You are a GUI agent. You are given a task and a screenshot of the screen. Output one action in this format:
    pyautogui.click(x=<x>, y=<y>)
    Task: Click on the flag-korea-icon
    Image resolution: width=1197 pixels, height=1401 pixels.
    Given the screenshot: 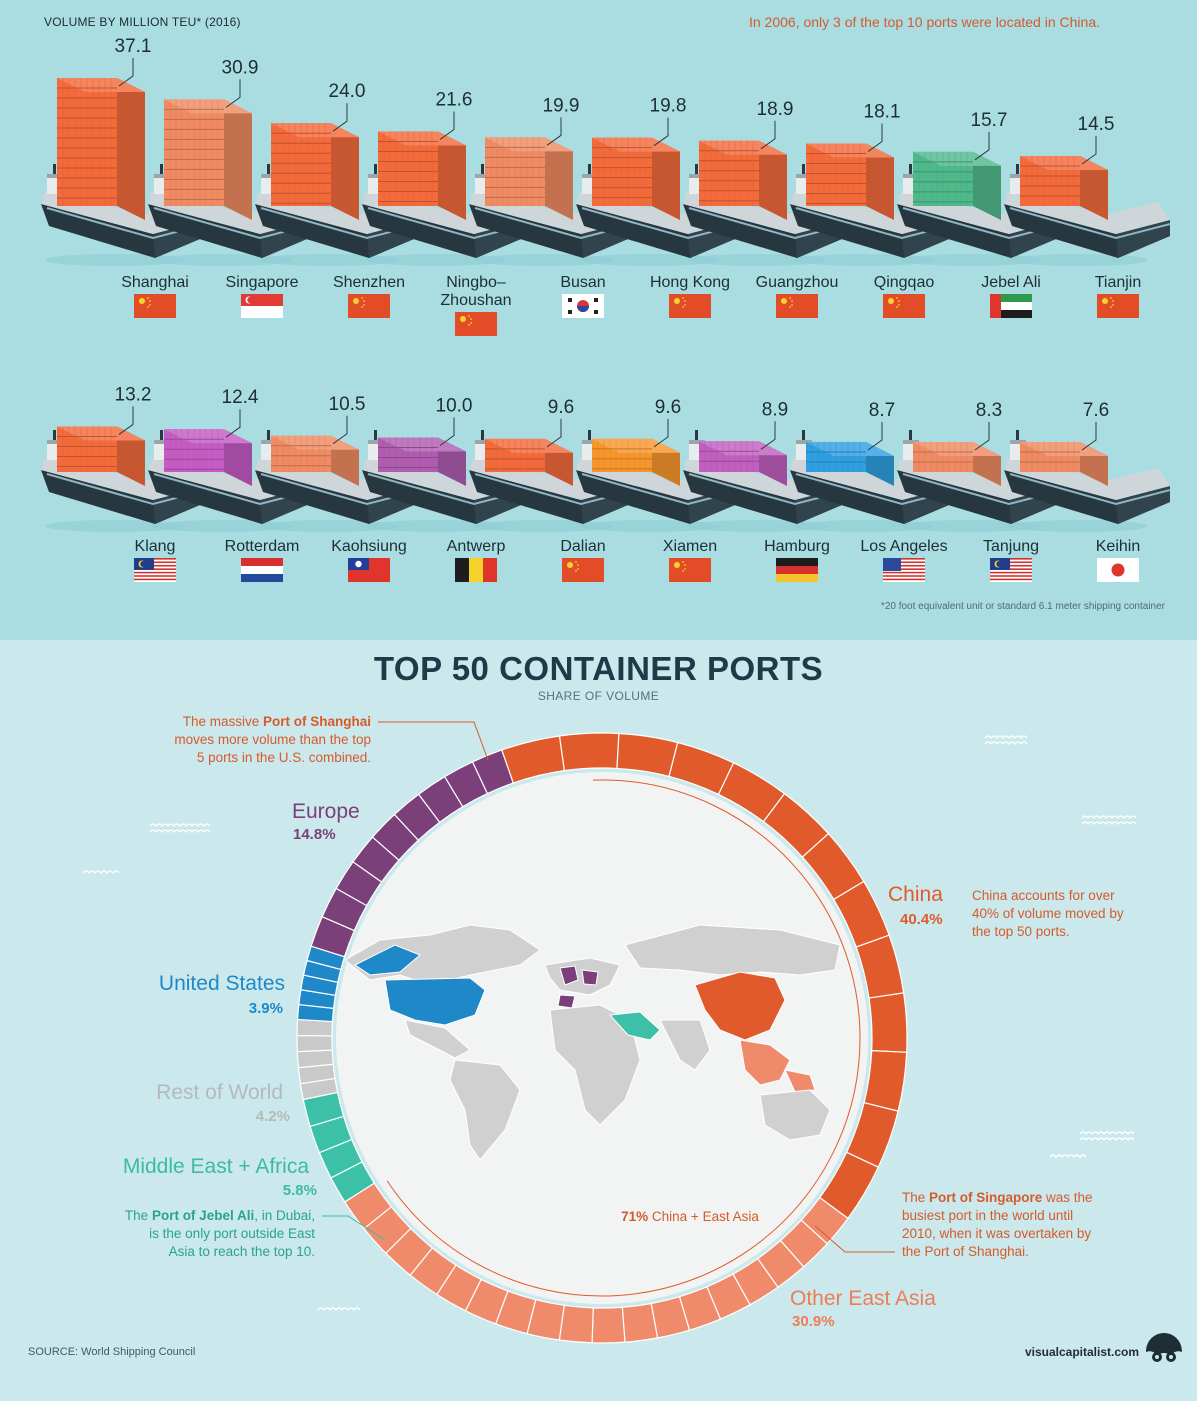 What is the action you would take?
    pyautogui.click(x=583, y=306)
    